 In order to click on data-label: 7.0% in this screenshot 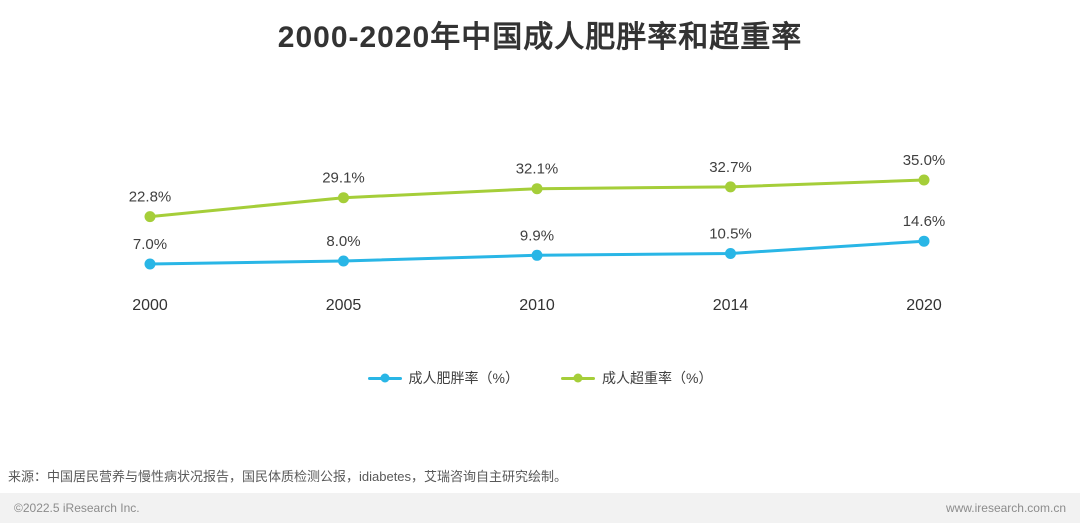, I will do `click(150, 244)`.